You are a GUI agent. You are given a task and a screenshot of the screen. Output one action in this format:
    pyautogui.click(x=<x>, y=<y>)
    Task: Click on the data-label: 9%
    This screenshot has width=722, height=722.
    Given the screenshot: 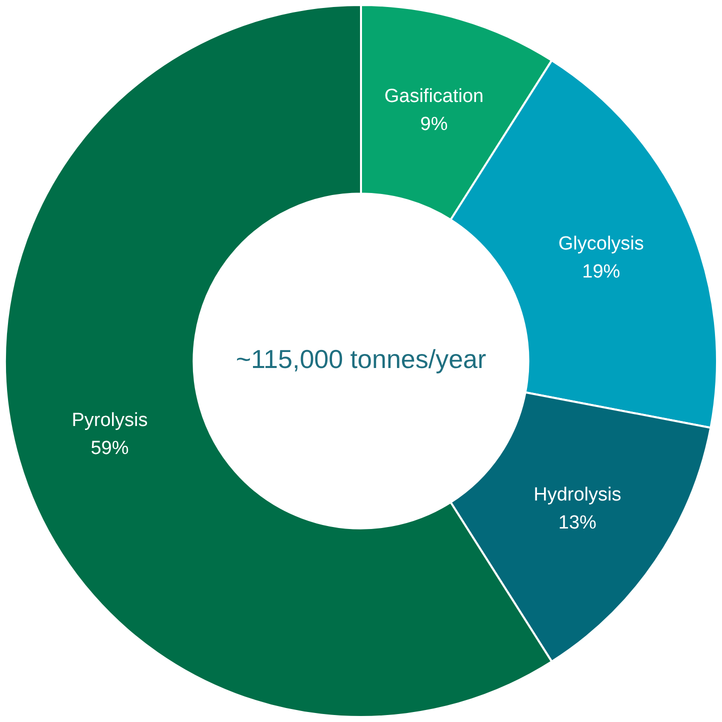 What is the action you would take?
    pyautogui.click(x=434, y=124)
    